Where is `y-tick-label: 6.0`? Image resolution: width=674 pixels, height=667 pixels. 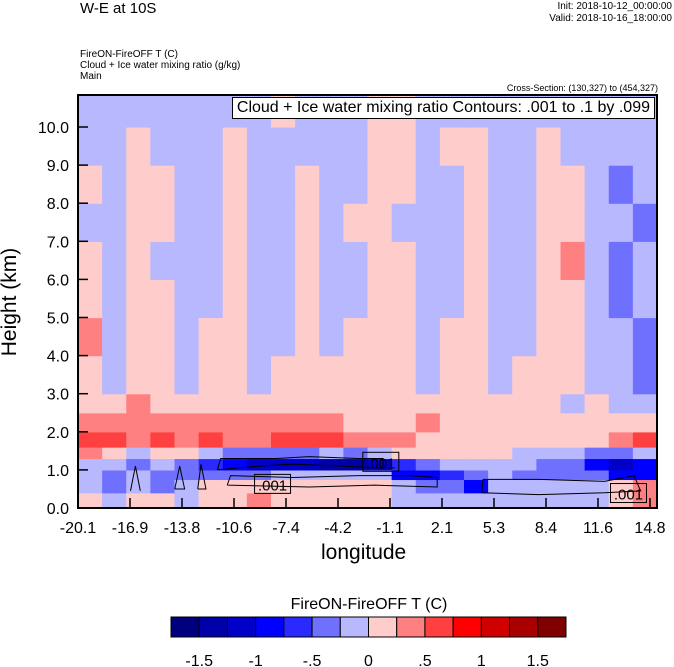 y-tick-label: 6.0 is located at coordinates (58, 280).